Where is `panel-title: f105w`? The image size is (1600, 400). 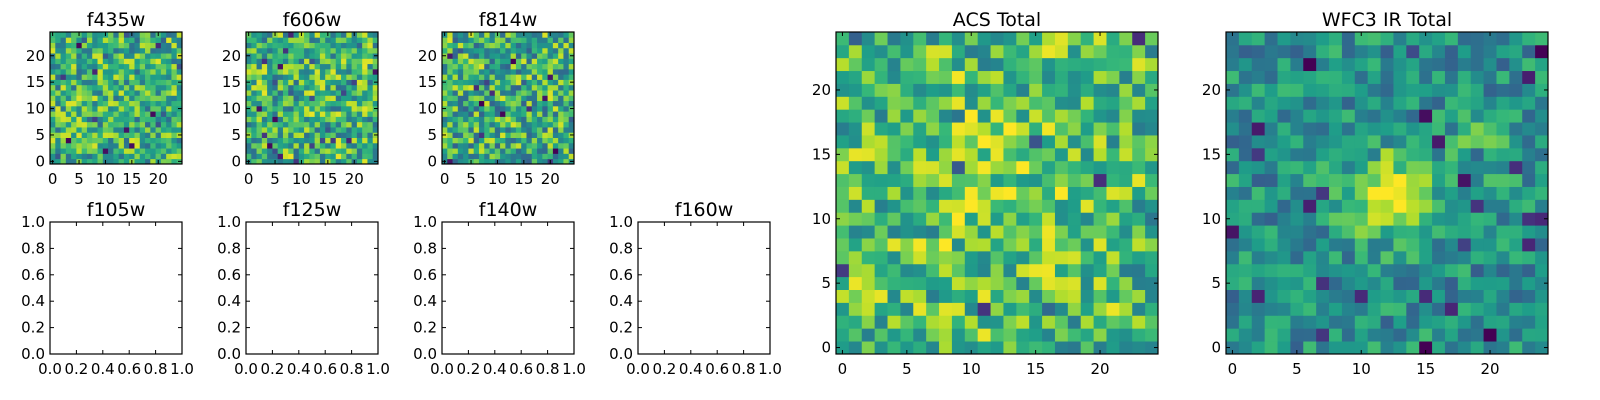
panel-title: f105w is located at coordinates (116, 210).